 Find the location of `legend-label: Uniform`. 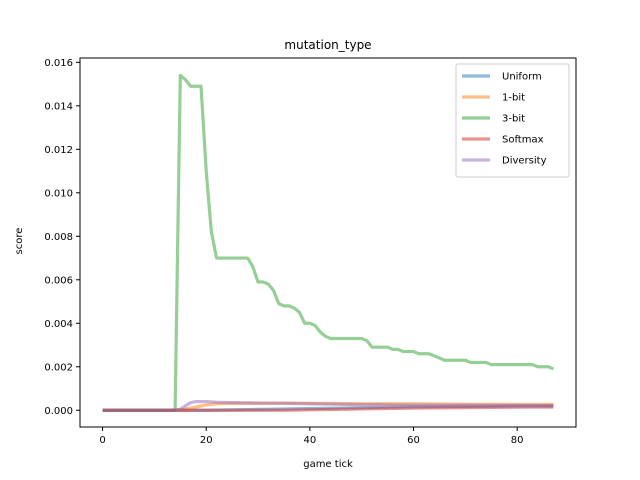

legend-label: Uniform is located at coordinates (522, 77).